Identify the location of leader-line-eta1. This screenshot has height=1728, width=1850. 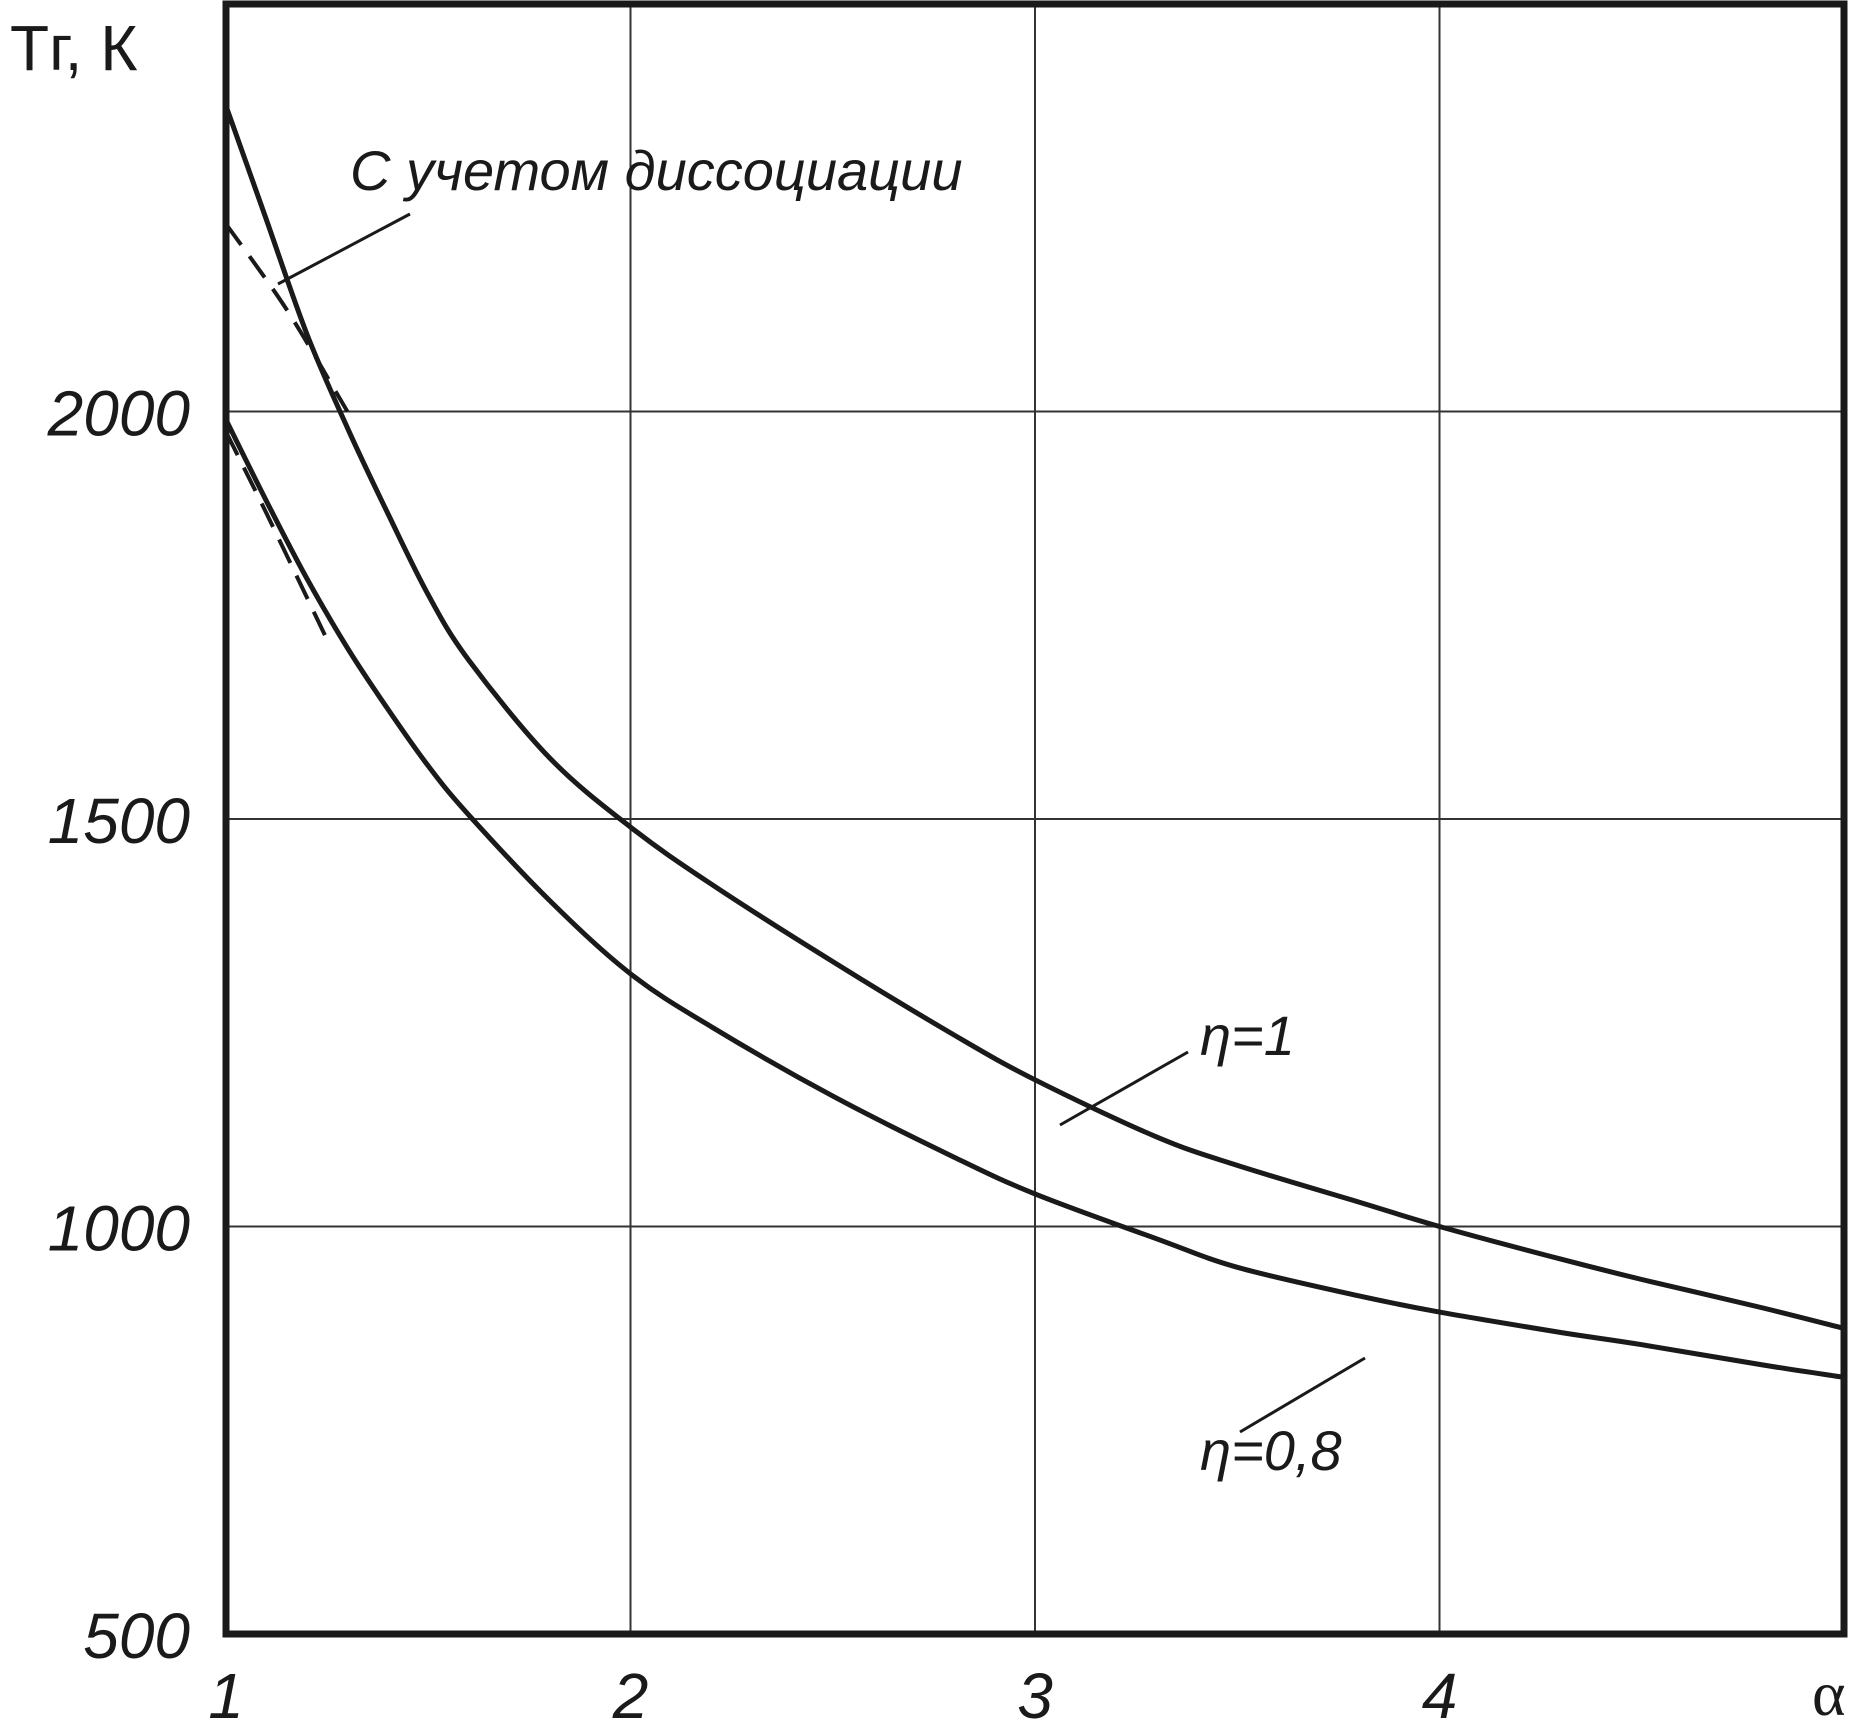
(1124, 1088).